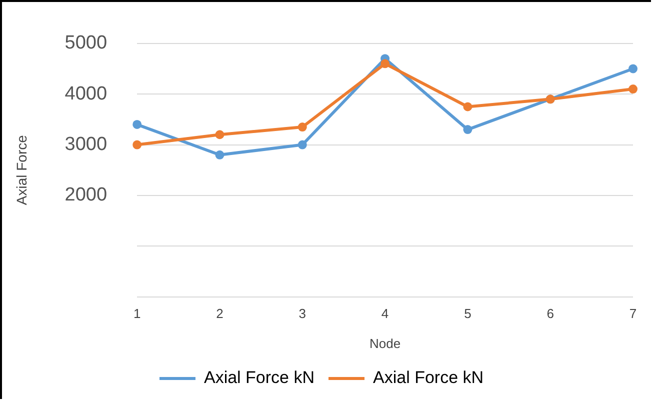  Describe the element at coordinates (86, 43) in the screenshot. I see `y-tick-label: 5000` at that location.